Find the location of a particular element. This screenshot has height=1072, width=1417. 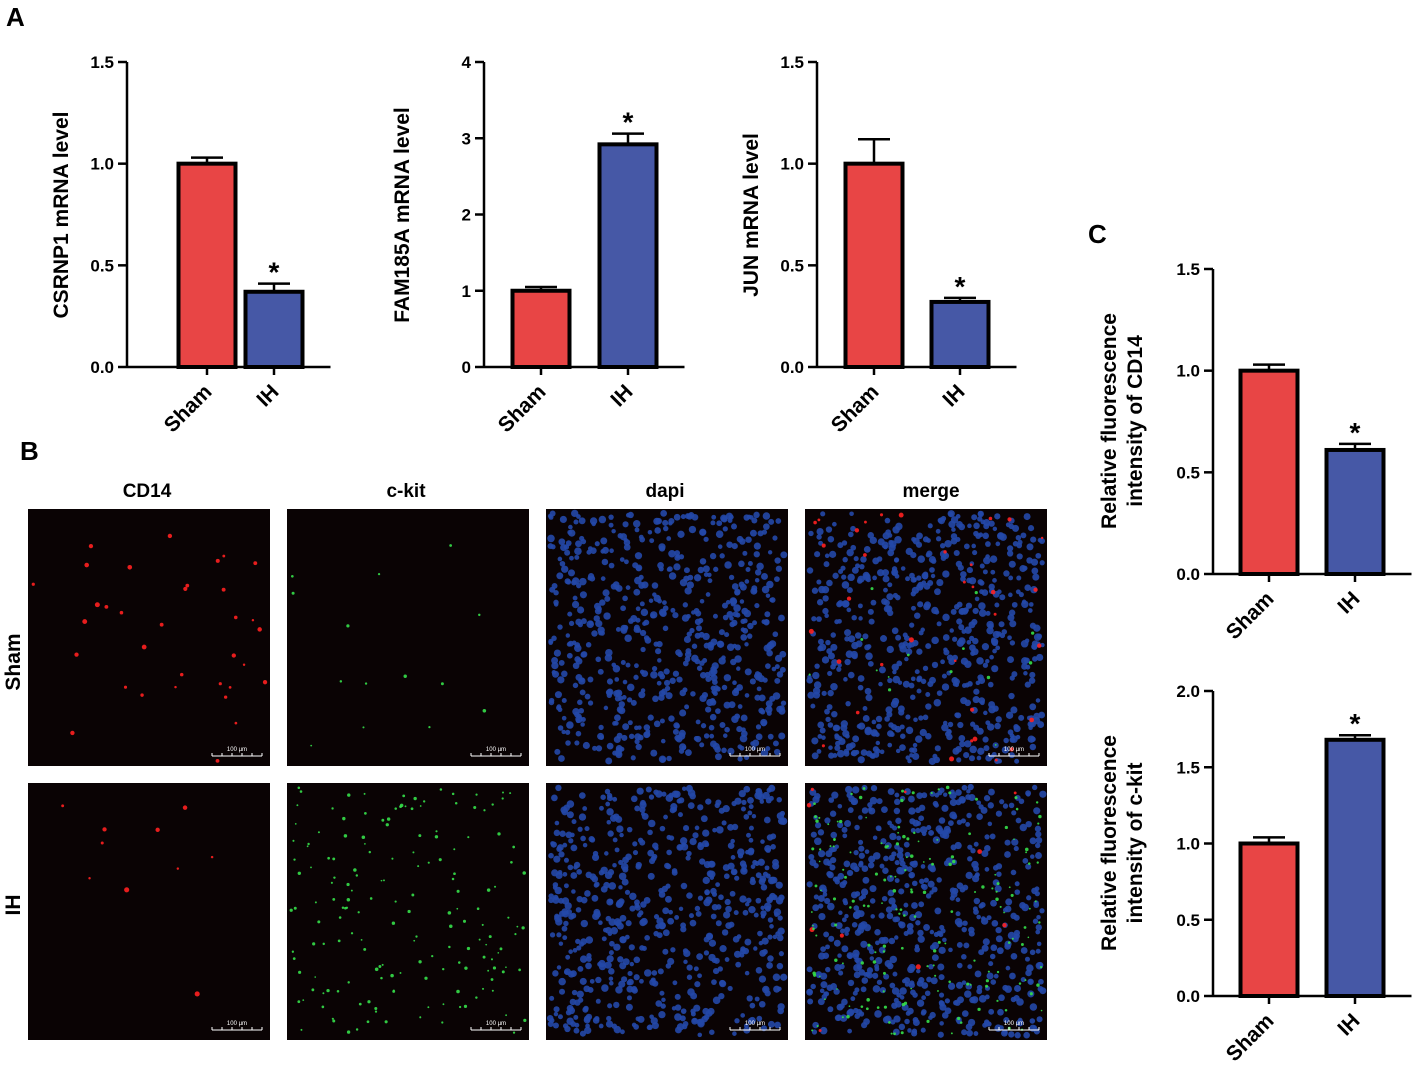

y-axis-label-line: intensity of c-kit is located at coordinates (1135, 842).